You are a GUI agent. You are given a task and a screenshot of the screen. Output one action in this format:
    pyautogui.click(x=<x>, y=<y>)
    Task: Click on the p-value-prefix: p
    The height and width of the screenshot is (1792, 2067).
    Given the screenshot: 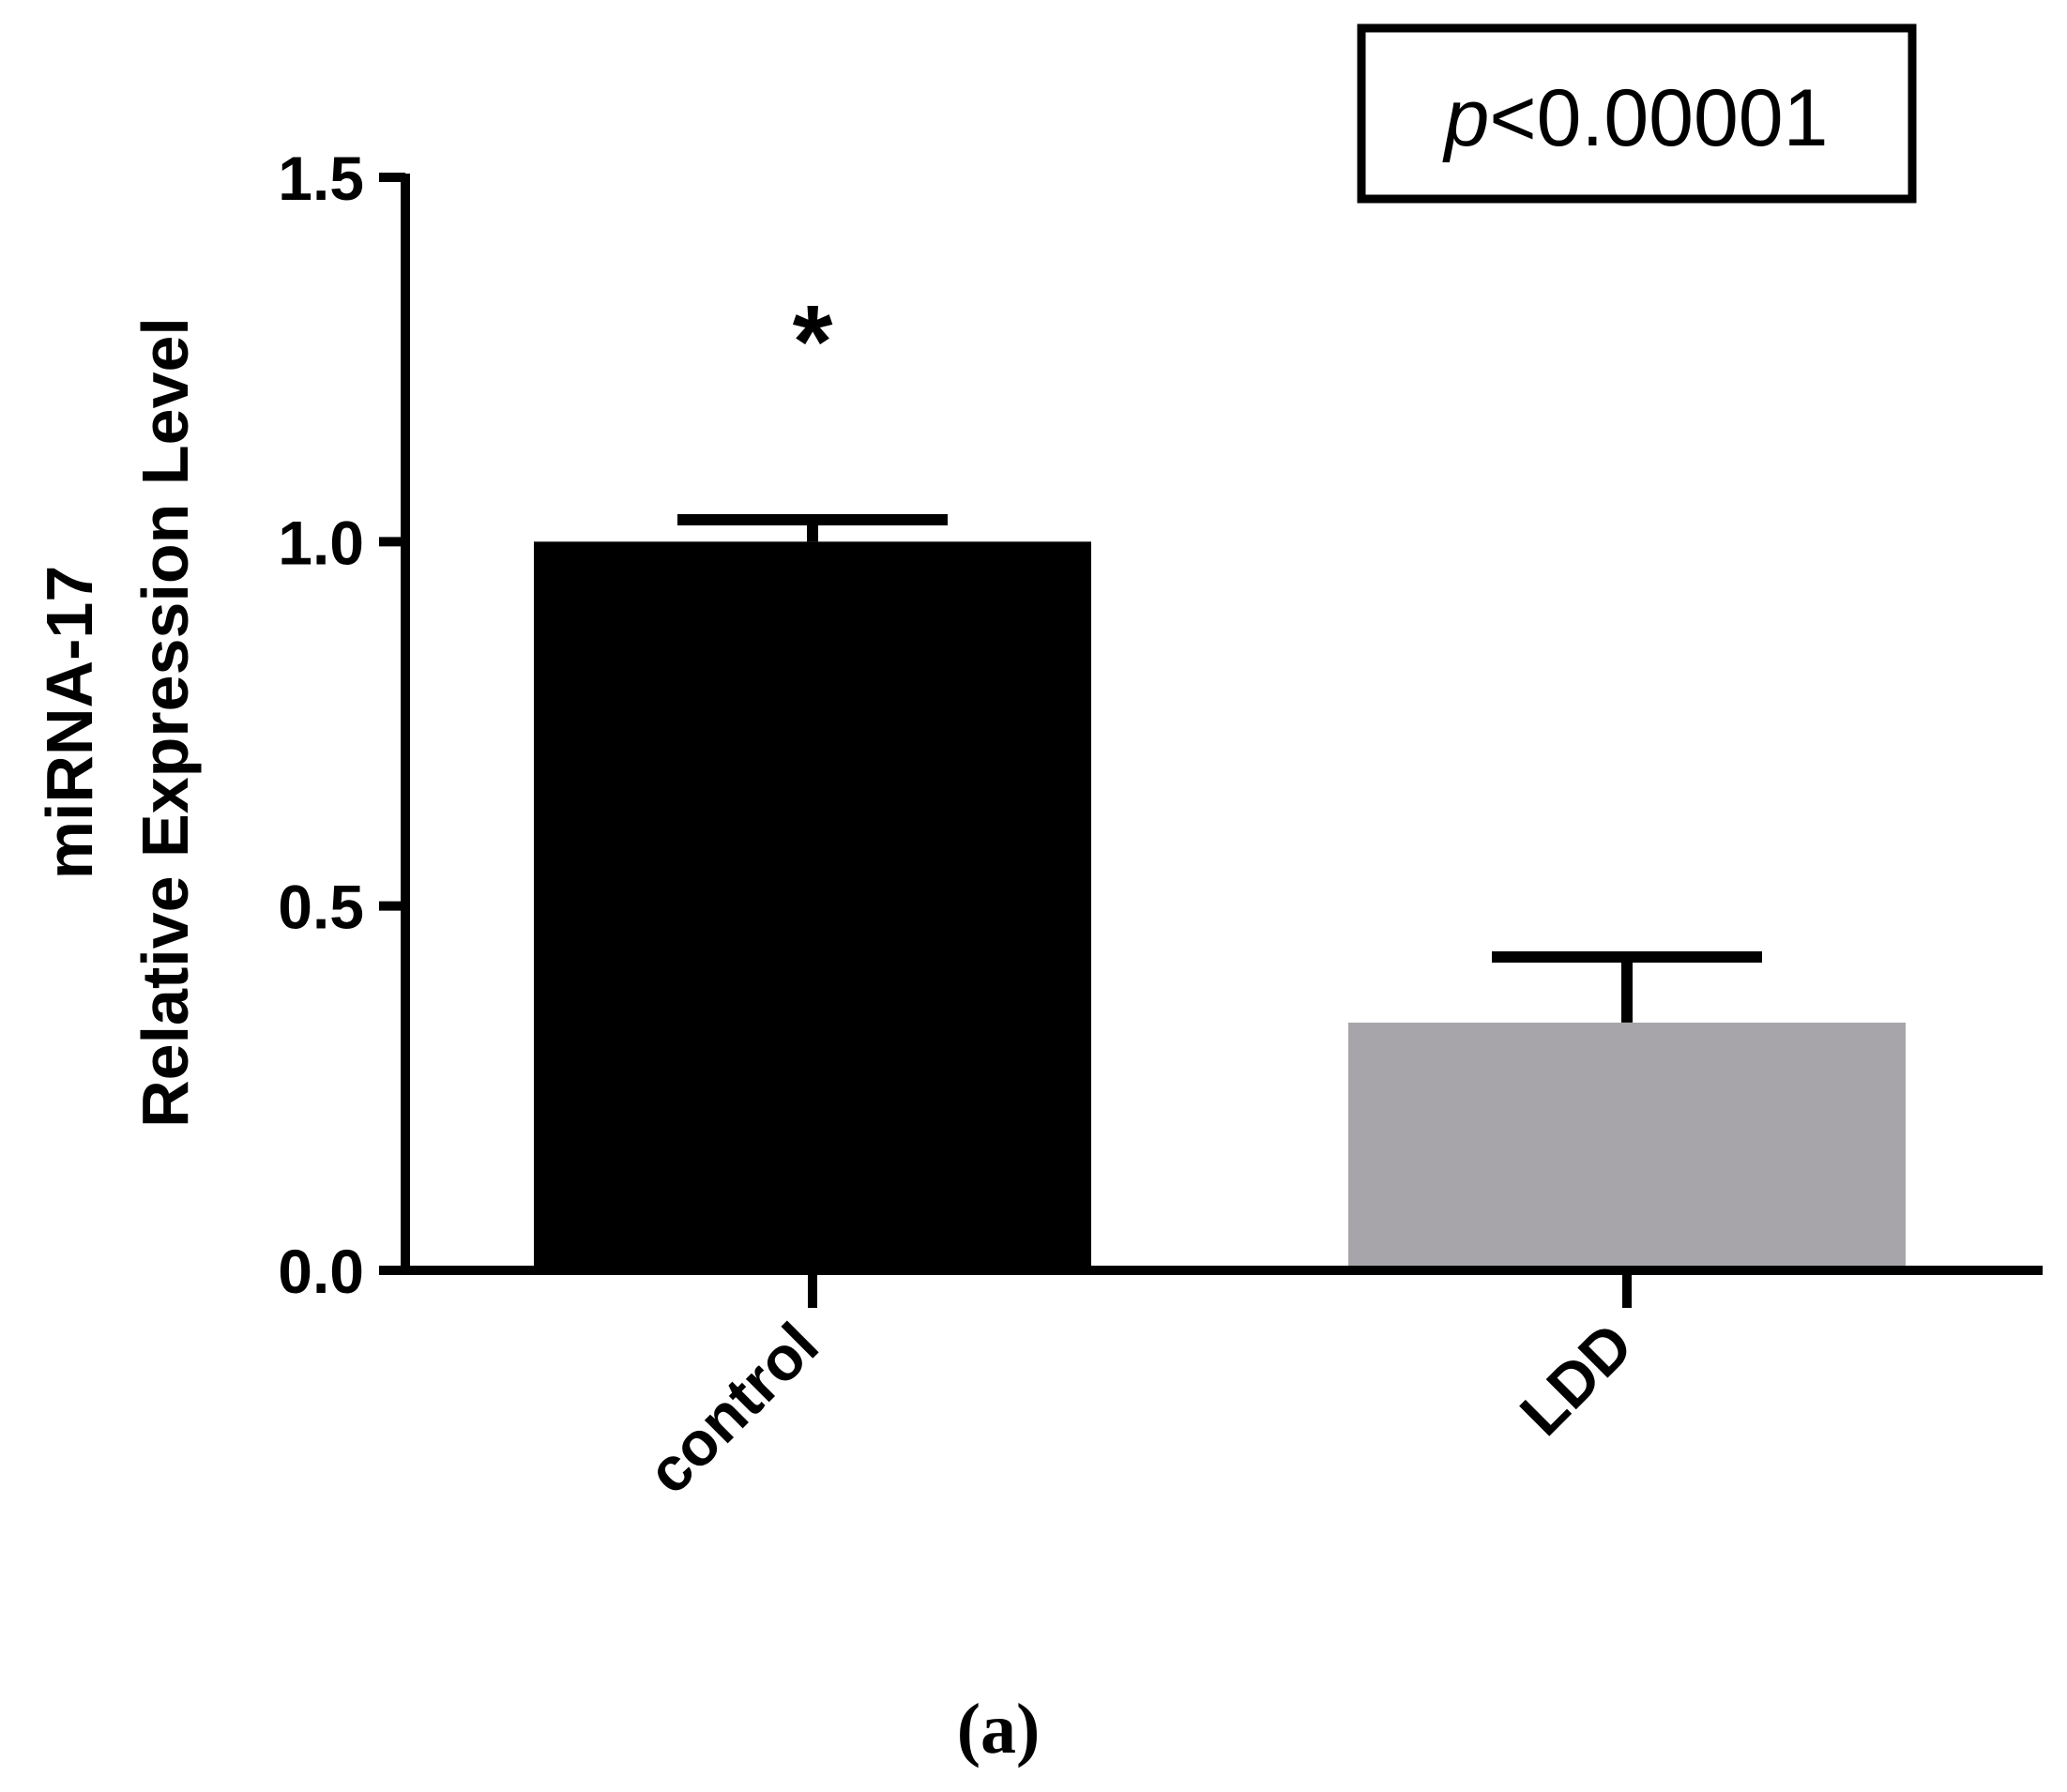 What is the action you would take?
    pyautogui.click(x=1466, y=118)
    